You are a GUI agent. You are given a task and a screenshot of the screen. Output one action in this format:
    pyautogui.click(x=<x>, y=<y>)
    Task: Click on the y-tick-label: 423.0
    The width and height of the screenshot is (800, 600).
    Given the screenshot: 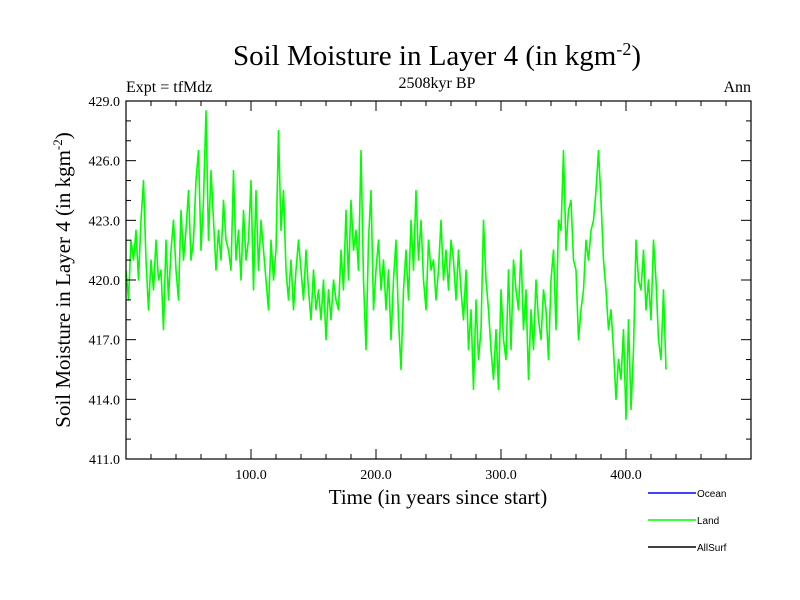 What is the action you would take?
    pyautogui.click(x=105, y=221)
    